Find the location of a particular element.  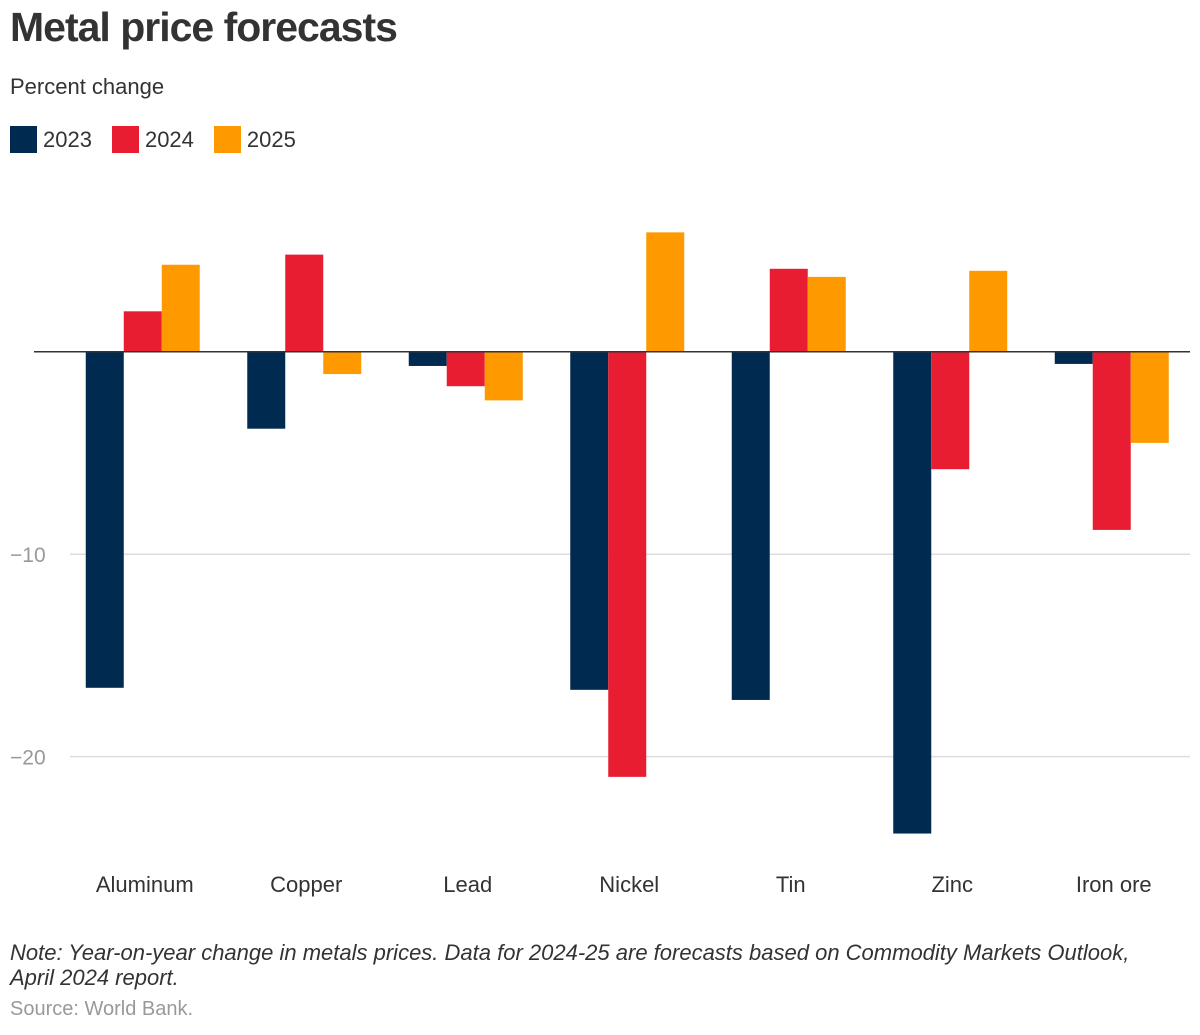

legend-item-2025: 2025 is located at coordinates (254, 139).